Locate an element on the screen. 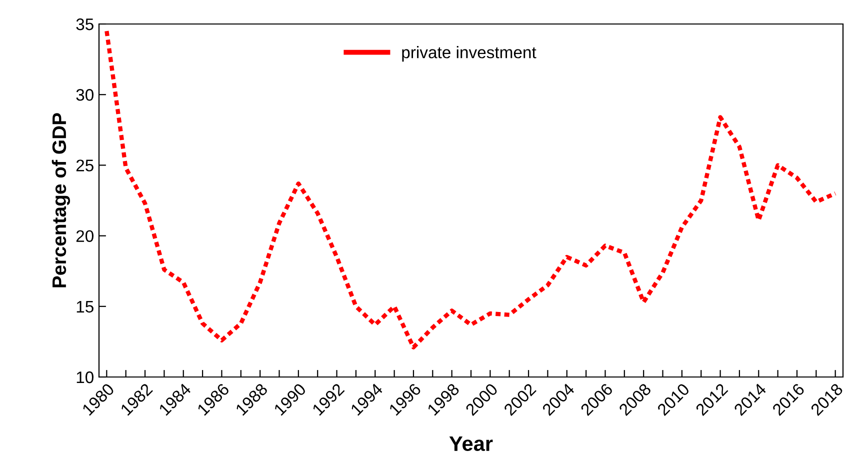  legend-label: private investment is located at coordinates (469, 54).